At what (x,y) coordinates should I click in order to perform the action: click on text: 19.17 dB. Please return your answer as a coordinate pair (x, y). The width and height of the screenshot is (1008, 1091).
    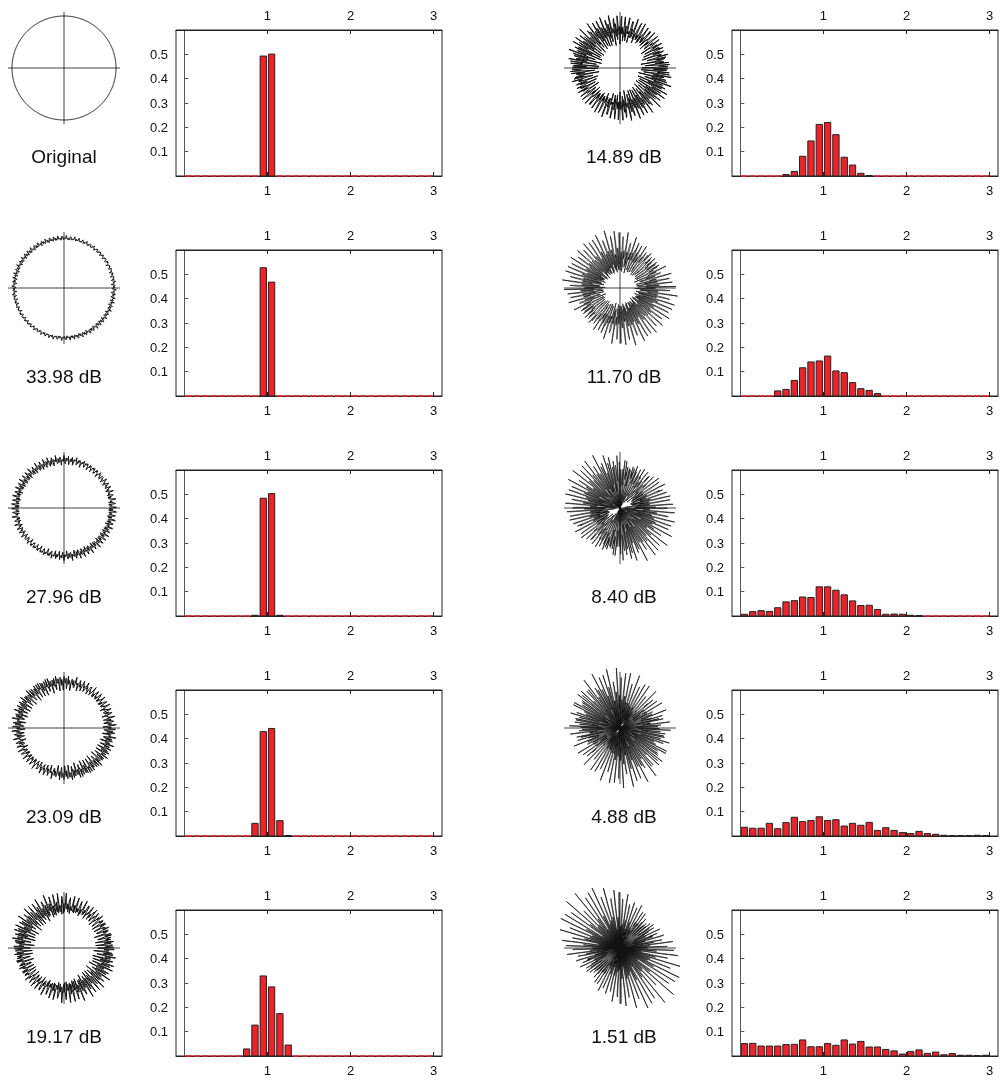
    Looking at the image, I should click on (64, 1037).